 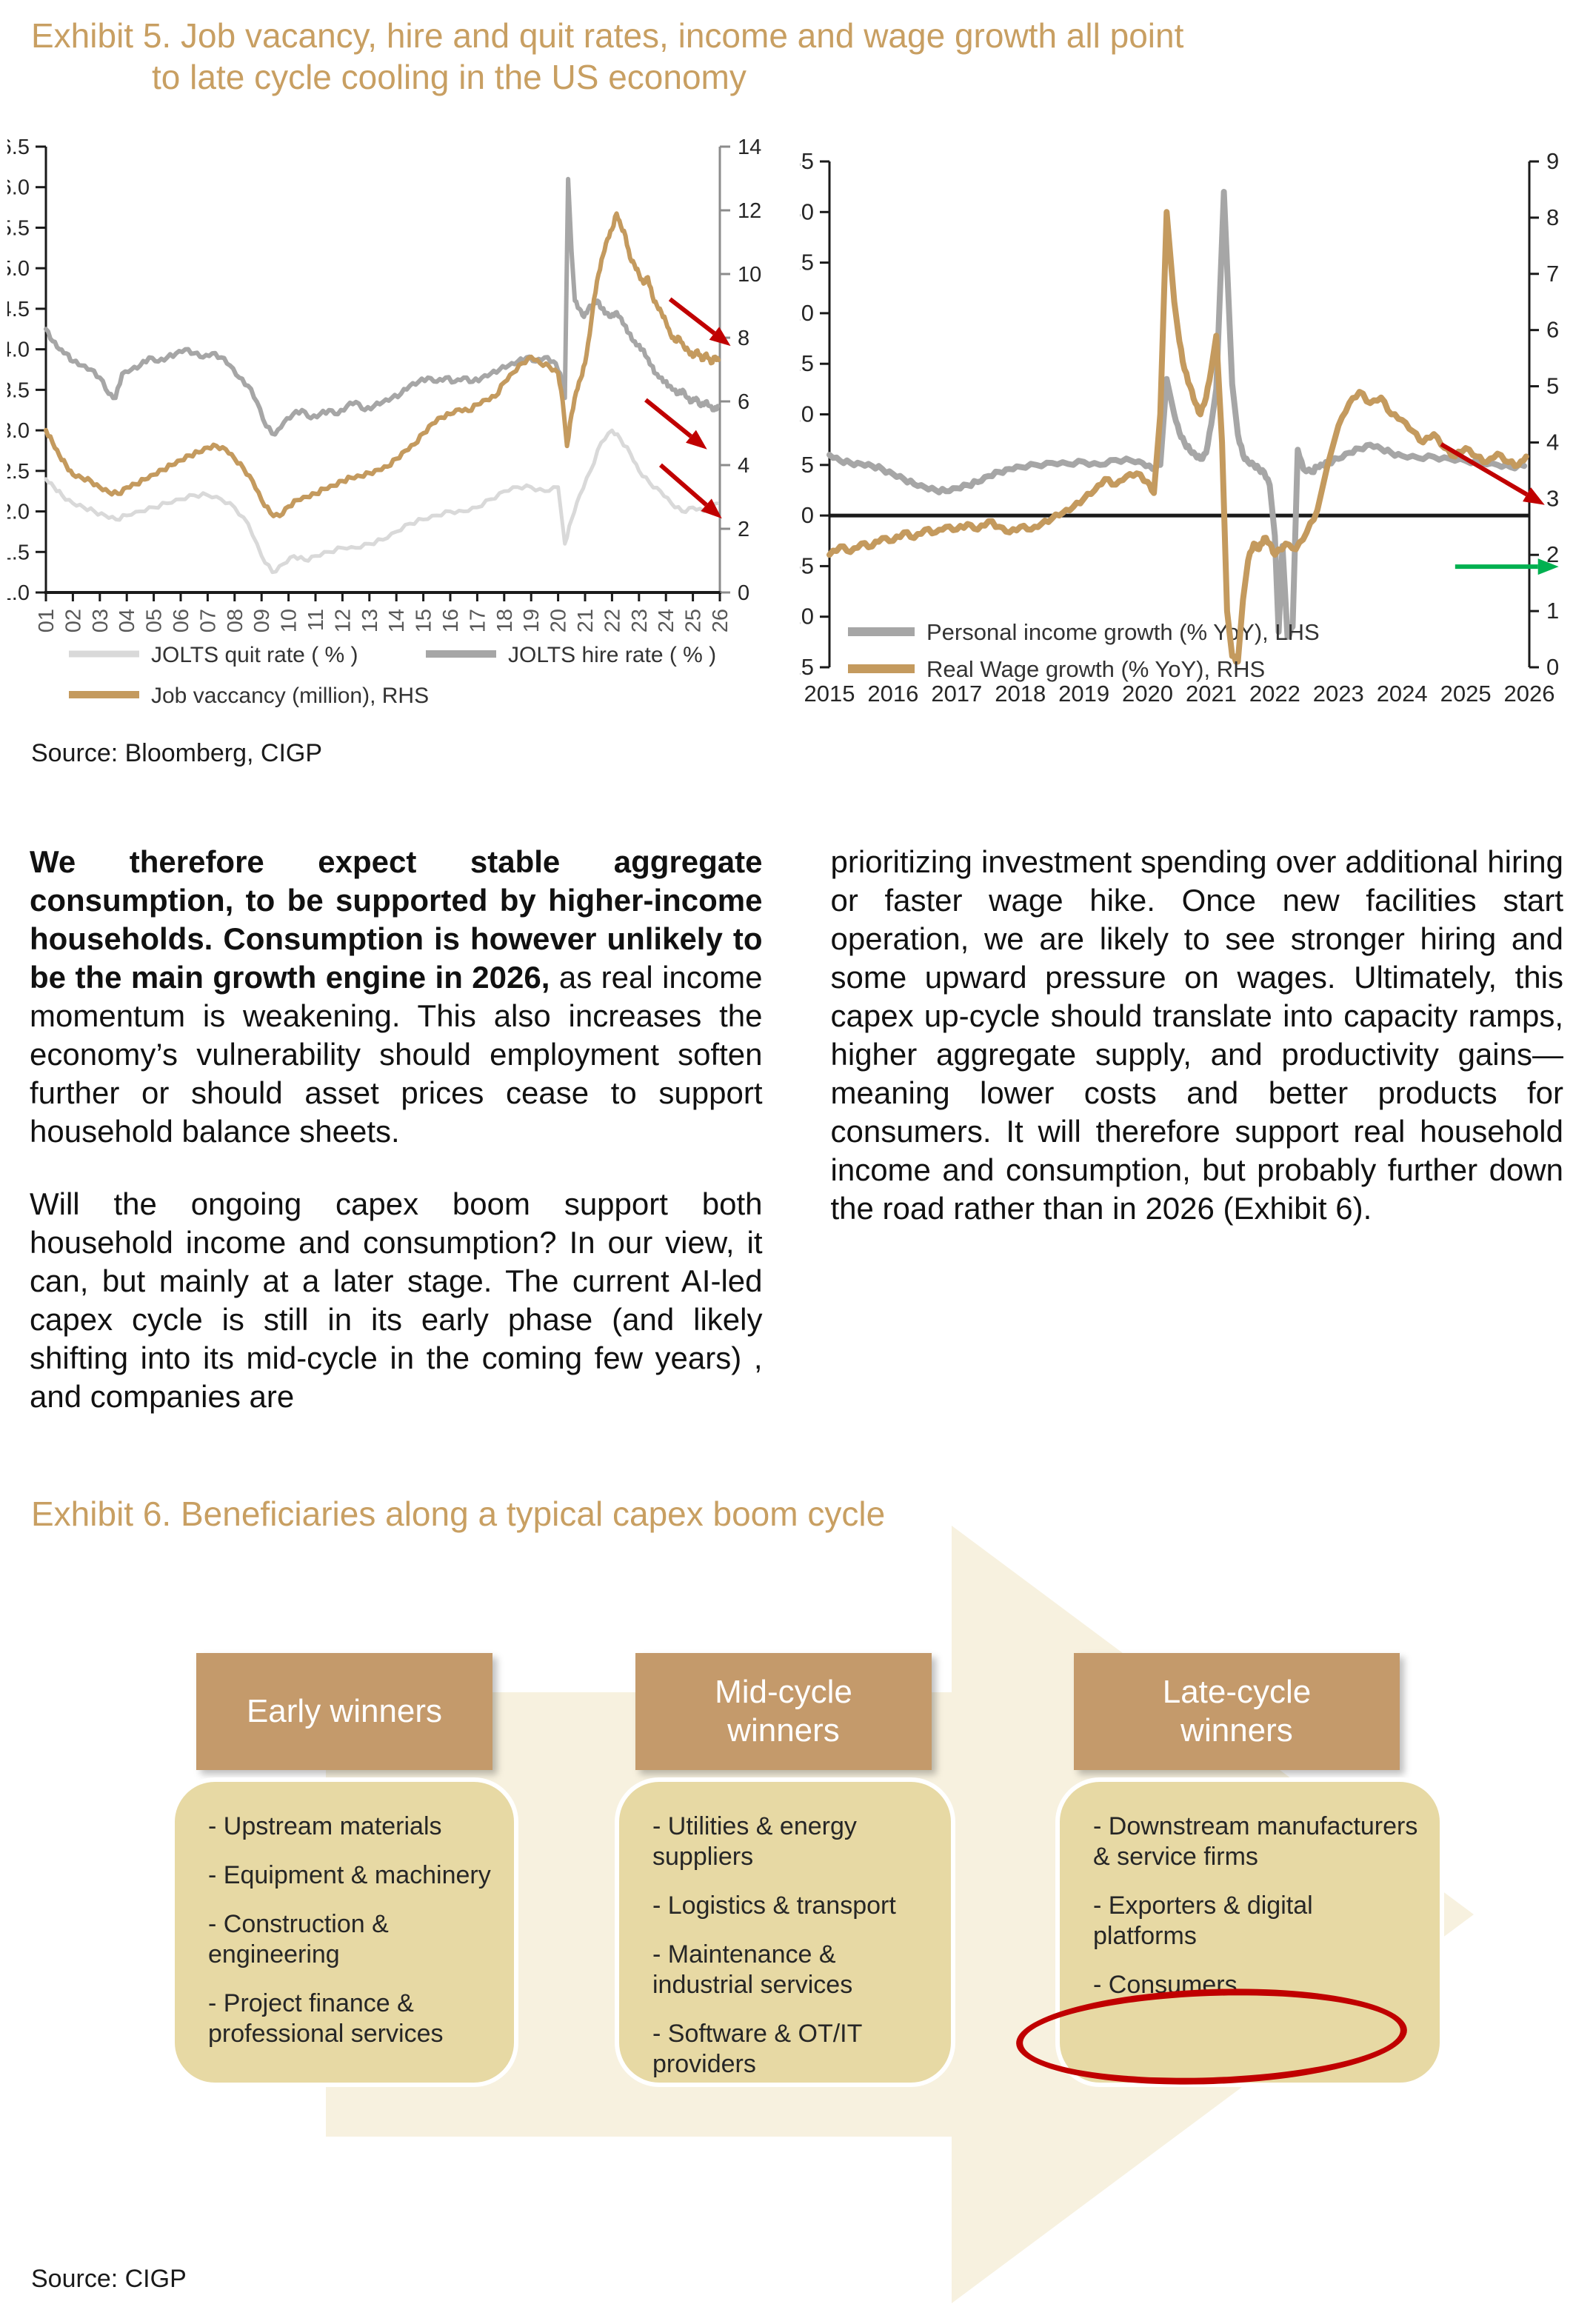 I want to click on svg-text: 04, so click(x=127, y=620).